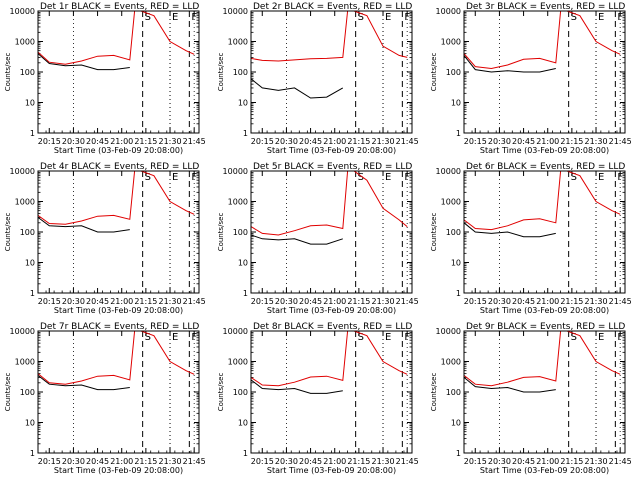 The height and width of the screenshot is (485, 640). I want to click on chart-title: Det 7r BLACK = Events, RED = LLD, so click(119, 327).